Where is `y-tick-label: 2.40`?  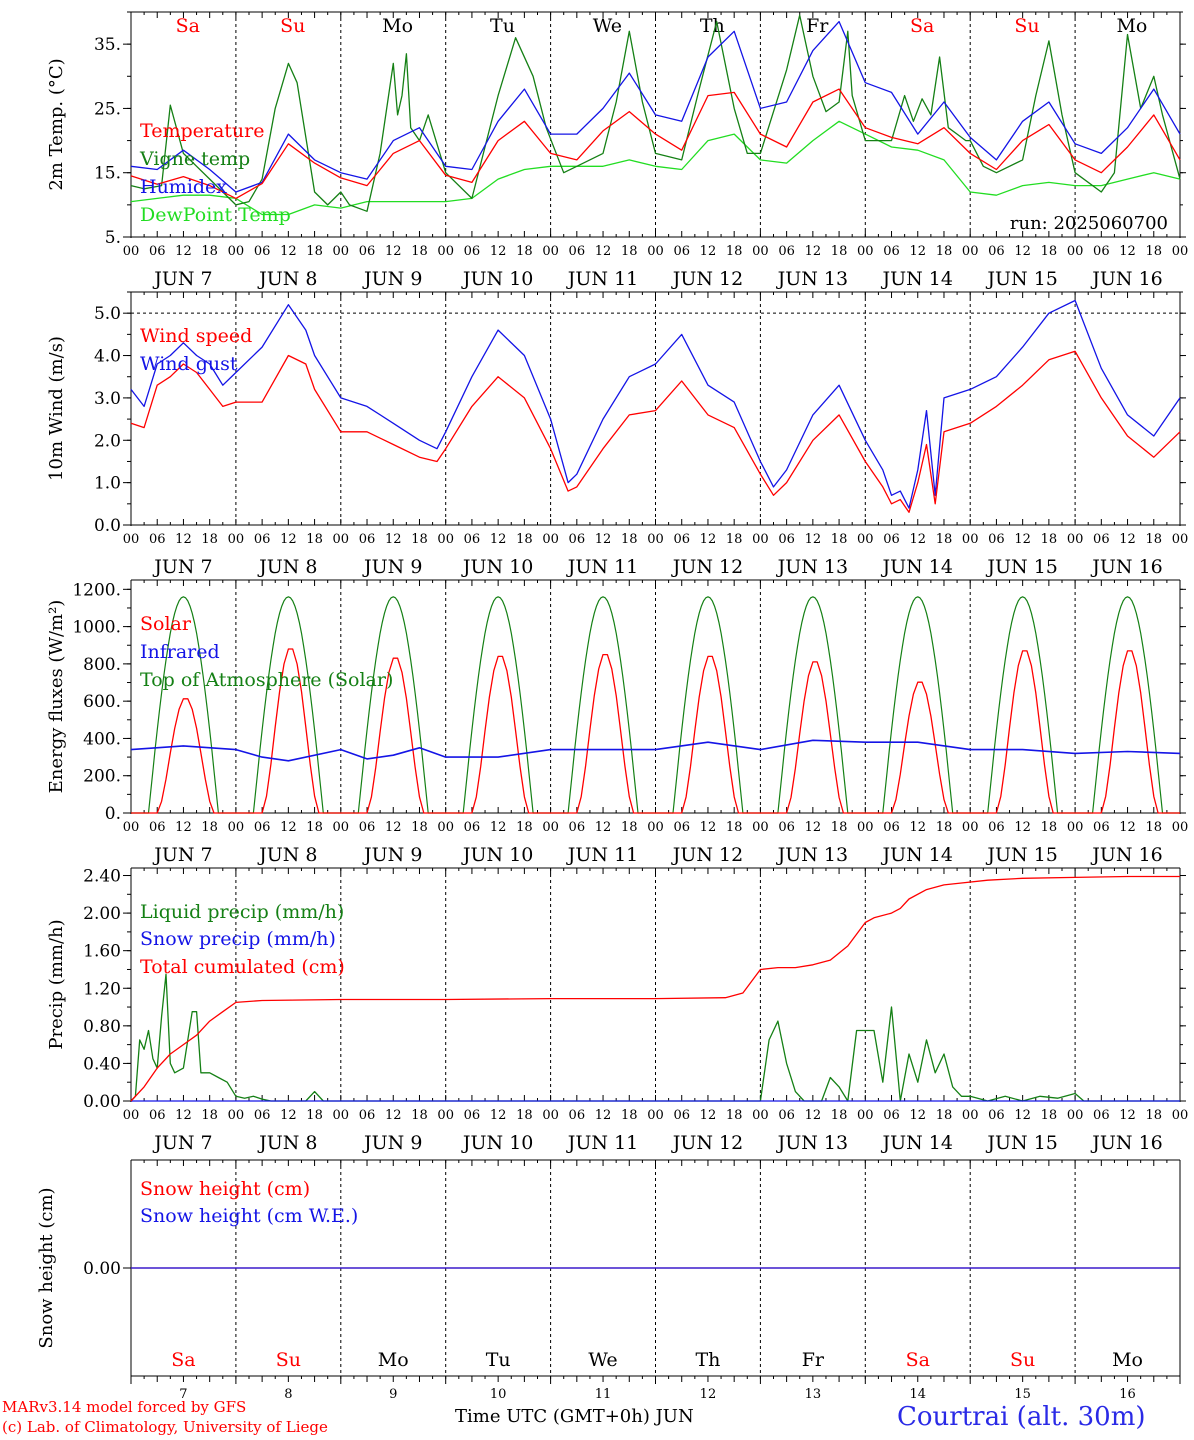 y-tick-label: 2.40 is located at coordinates (102, 877).